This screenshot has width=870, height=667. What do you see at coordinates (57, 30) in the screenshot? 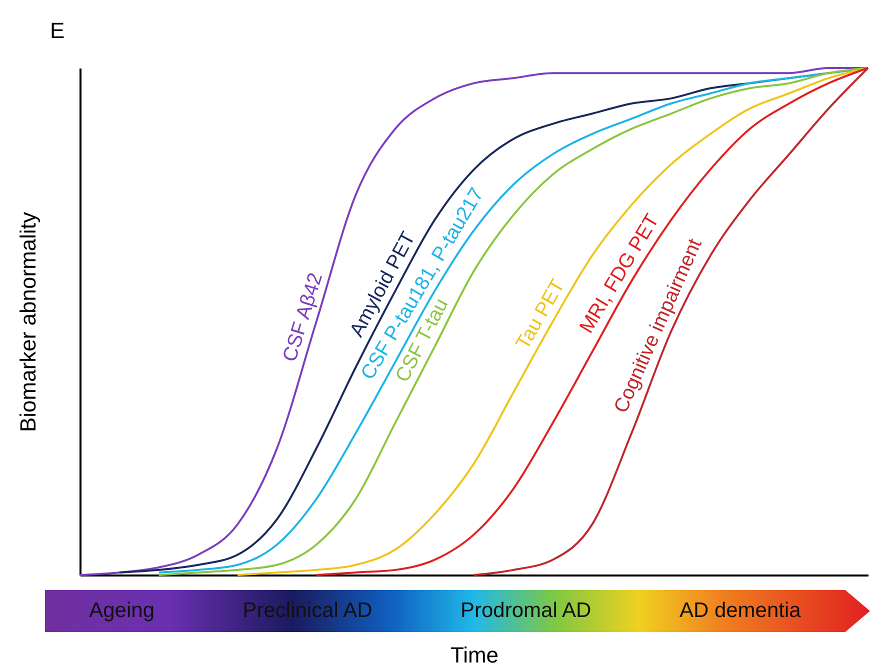
I see `chart-title: E` at bounding box center [57, 30].